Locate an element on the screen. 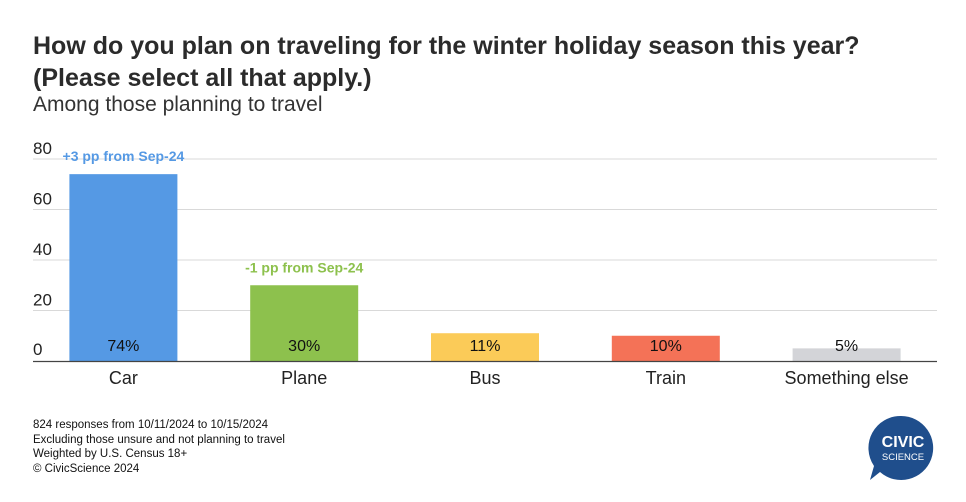 This screenshot has width=966, height=502. x-tick-label: Plane is located at coordinates (304, 378).